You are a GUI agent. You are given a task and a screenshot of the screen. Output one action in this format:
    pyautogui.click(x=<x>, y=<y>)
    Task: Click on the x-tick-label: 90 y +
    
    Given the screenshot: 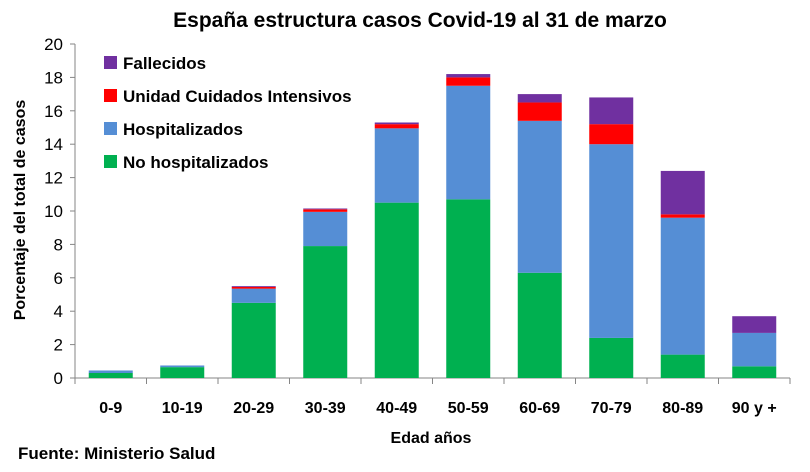 What is the action you would take?
    pyautogui.click(x=754, y=408)
    